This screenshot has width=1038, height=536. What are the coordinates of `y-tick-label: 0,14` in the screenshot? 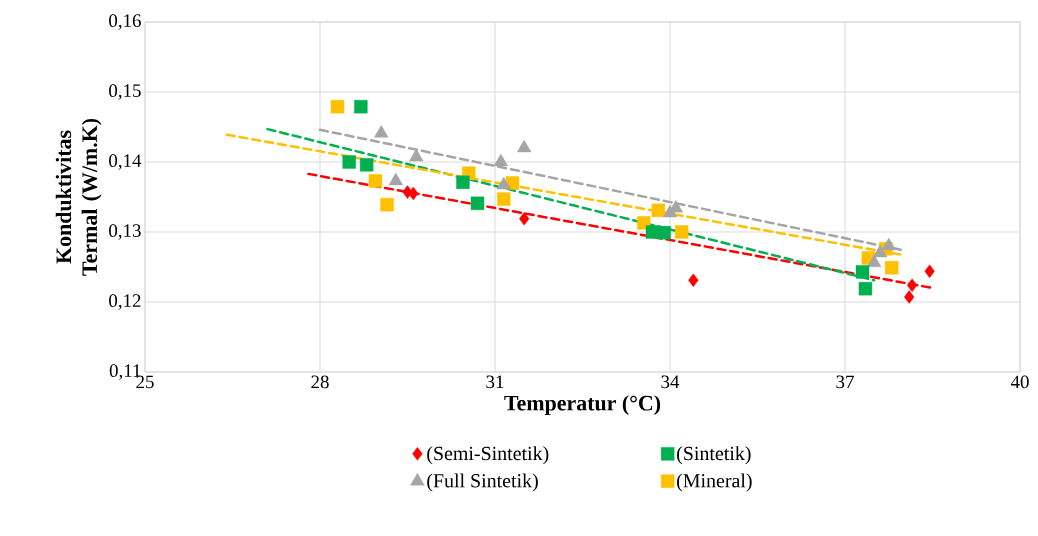 It's located at (125, 162).